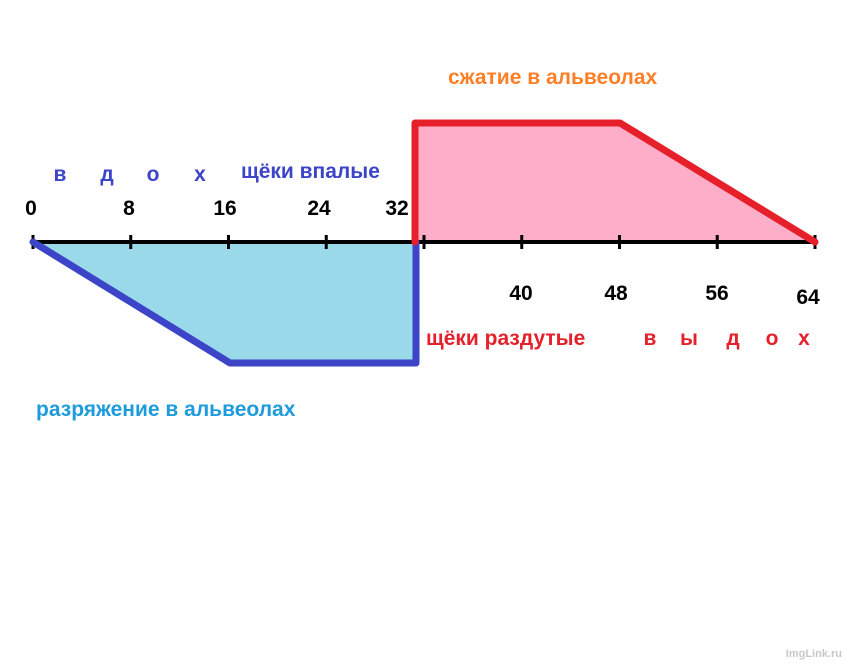 The width and height of the screenshot is (854, 664). What do you see at coordinates (520, 293) in the screenshot?
I see `tick-label-40: 40` at bounding box center [520, 293].